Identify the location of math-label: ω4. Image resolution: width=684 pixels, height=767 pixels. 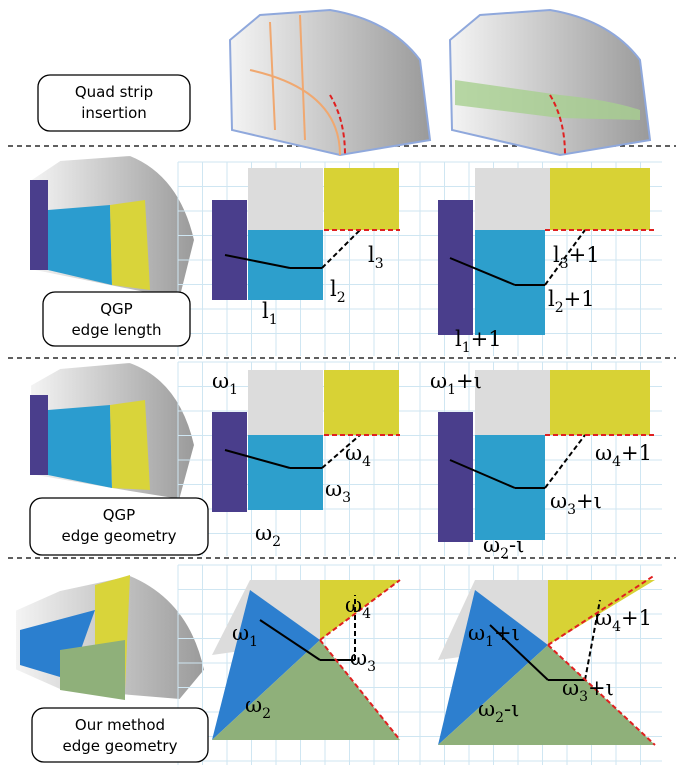
(358, 607).